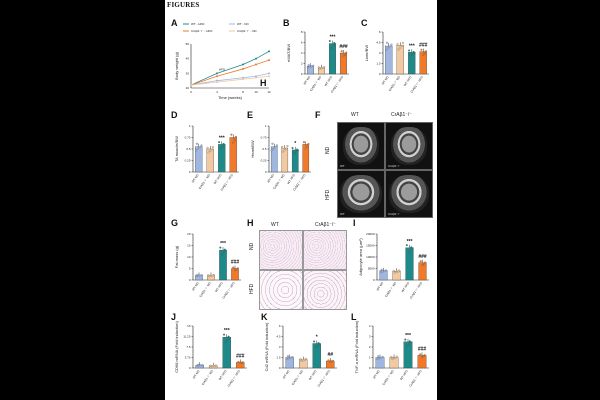 Image resolution: width=600 pixels, height=400 pixels. Describe the element at coordinates (281, 290) in the screenshot. I see `histology-wt-hfd` at that location.